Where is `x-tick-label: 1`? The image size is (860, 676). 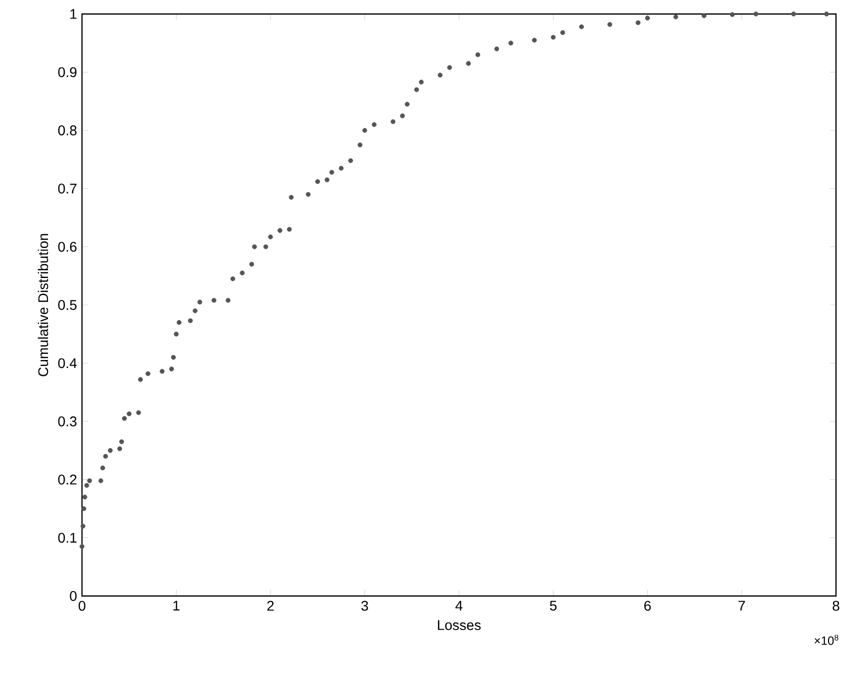 x-tick-label: 1 is located at coordinates (176, 605).